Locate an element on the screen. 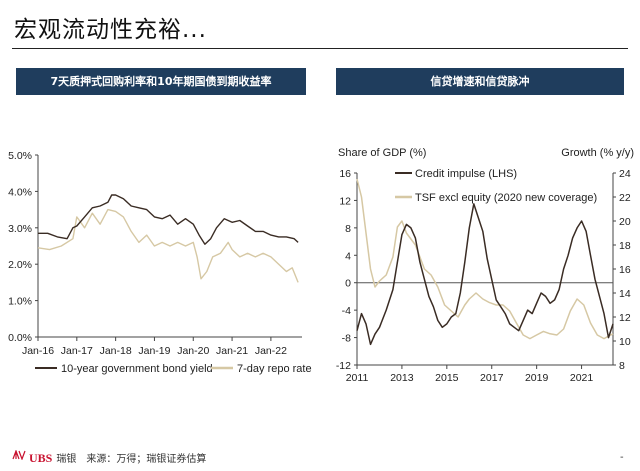 This screenshot has width=640, height=471. right-right-tick-label: 16 is located at coordinates (625, 270).